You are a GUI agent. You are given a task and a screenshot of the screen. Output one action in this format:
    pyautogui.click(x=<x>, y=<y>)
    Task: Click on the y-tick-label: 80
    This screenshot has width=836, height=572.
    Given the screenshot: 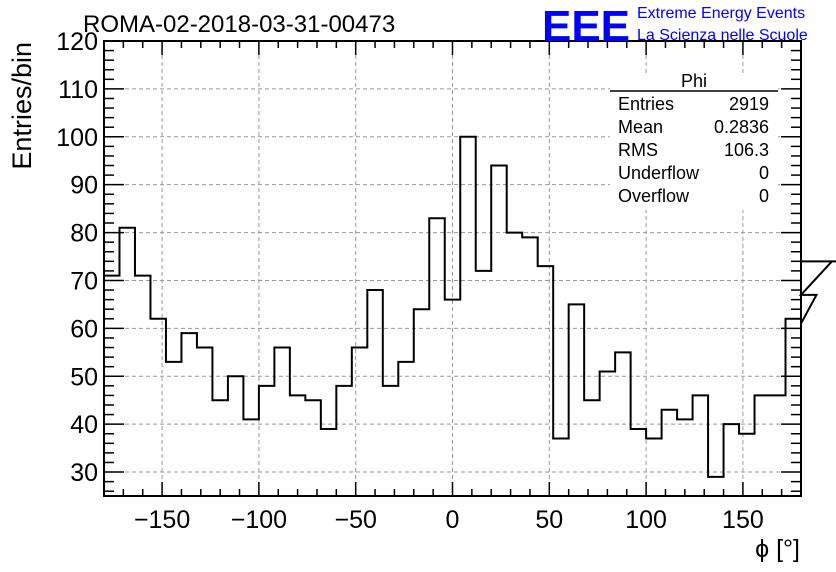 What is the action you would take?
    pyautogui.click(x=84, y=234)
    